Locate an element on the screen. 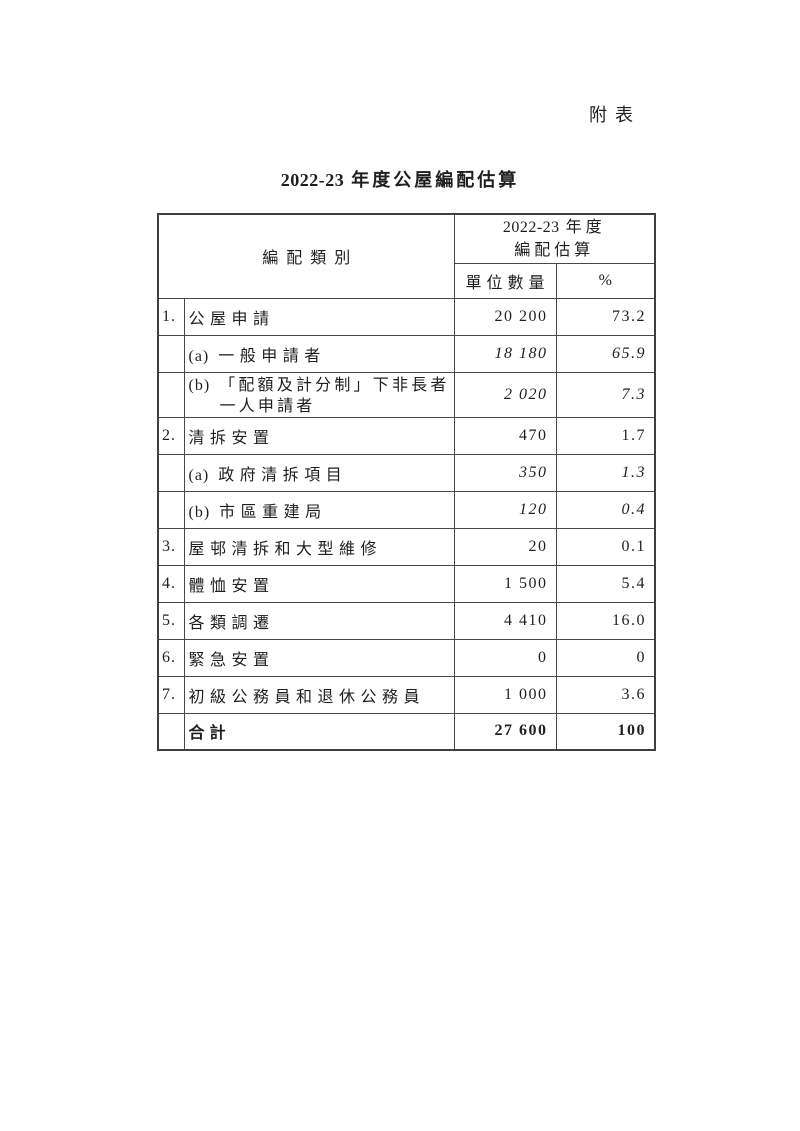  appendix-label: 附表 is located at coordinates (615, 115).